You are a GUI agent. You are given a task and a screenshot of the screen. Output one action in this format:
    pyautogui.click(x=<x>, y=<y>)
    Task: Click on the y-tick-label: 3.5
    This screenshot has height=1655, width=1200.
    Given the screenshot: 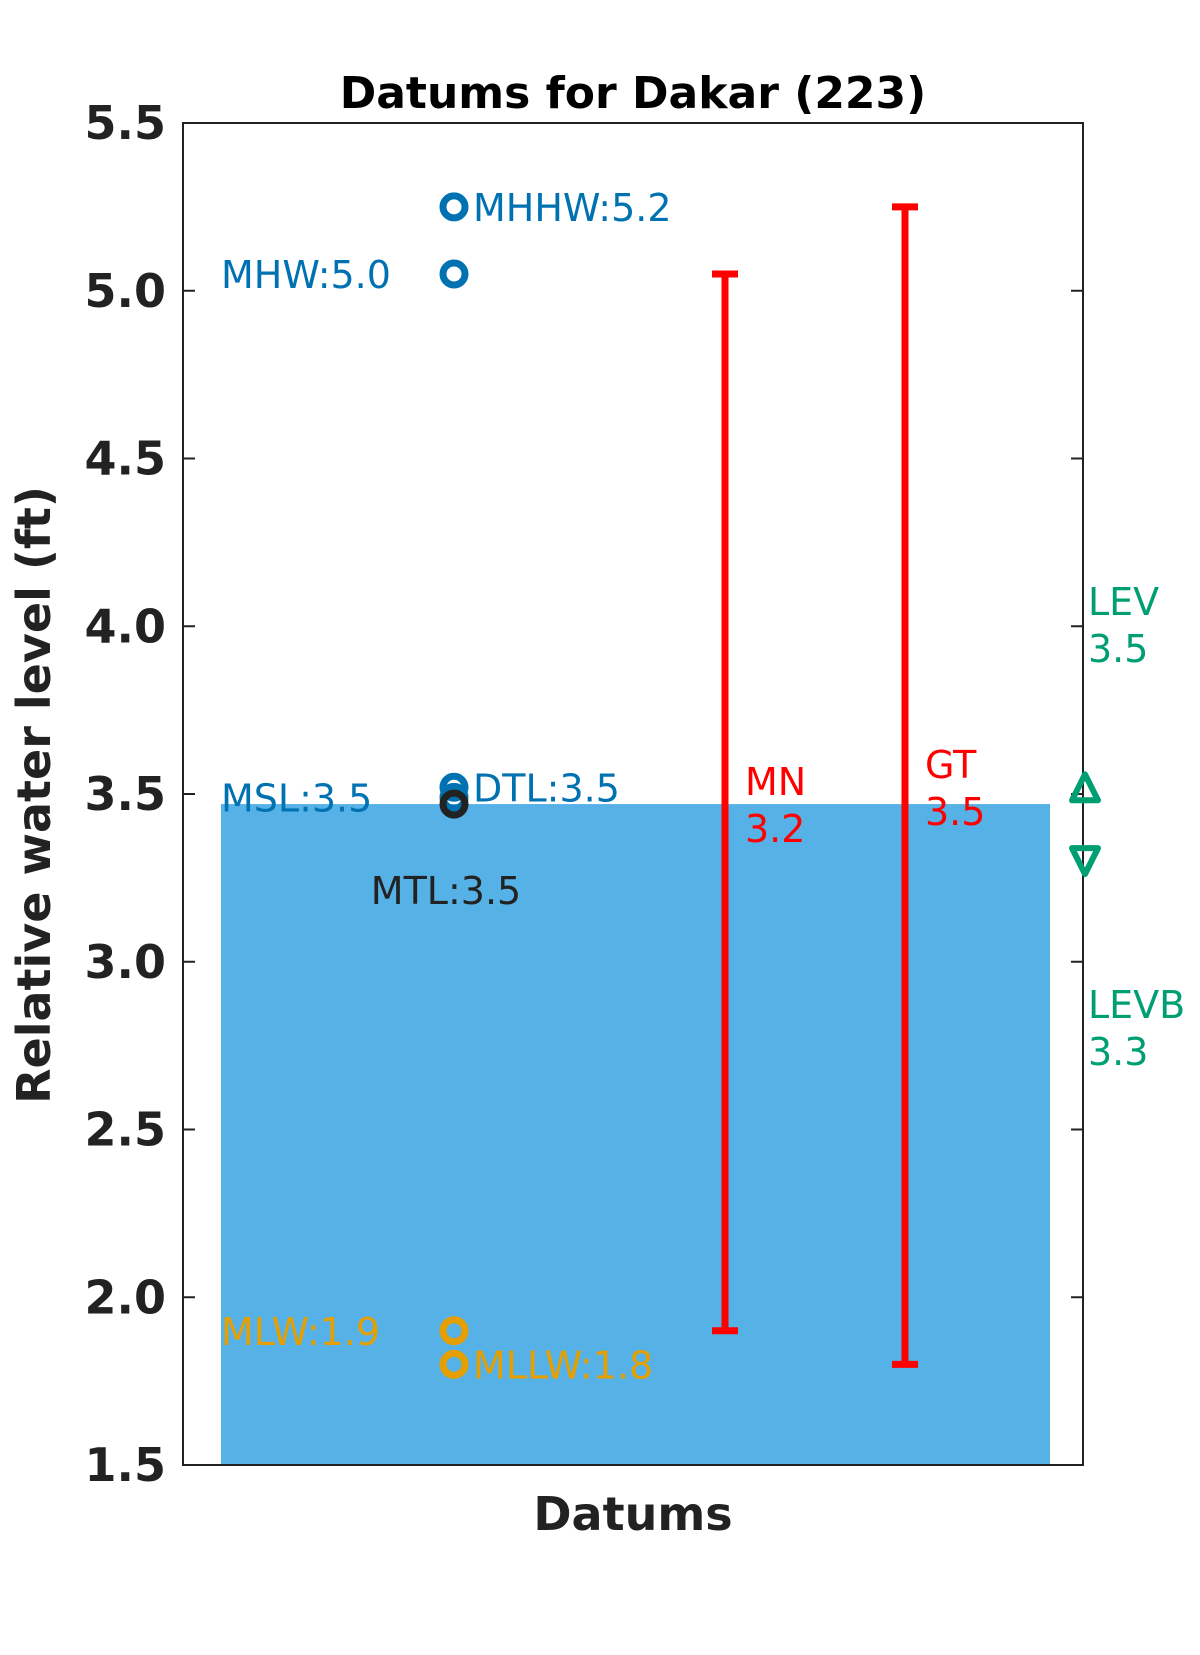 What is the action you would take?
    pyautogui.click(x=126, y=794)
    